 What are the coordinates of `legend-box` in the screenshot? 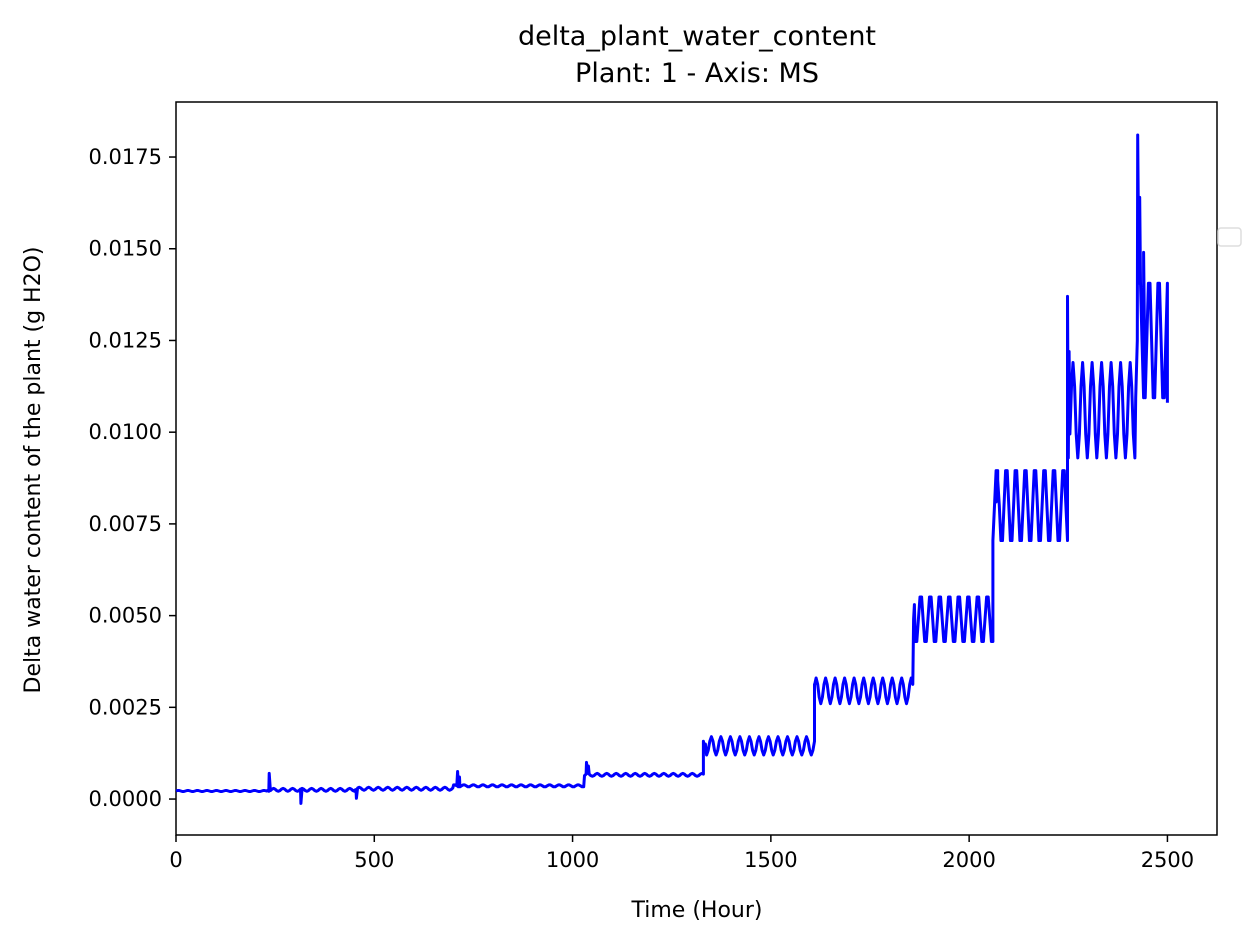 It's located at (1229, 237).